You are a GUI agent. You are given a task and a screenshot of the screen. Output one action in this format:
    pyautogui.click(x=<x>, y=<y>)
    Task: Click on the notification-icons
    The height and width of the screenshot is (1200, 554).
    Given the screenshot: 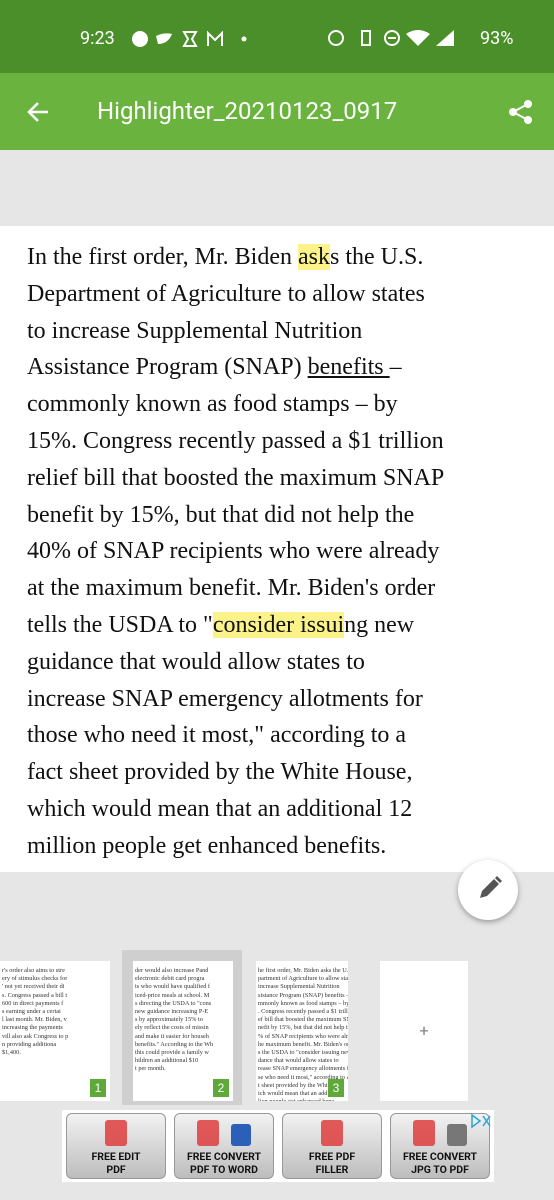 What is the action you would take?
    pyautogui.click(x=189, y=38)
    